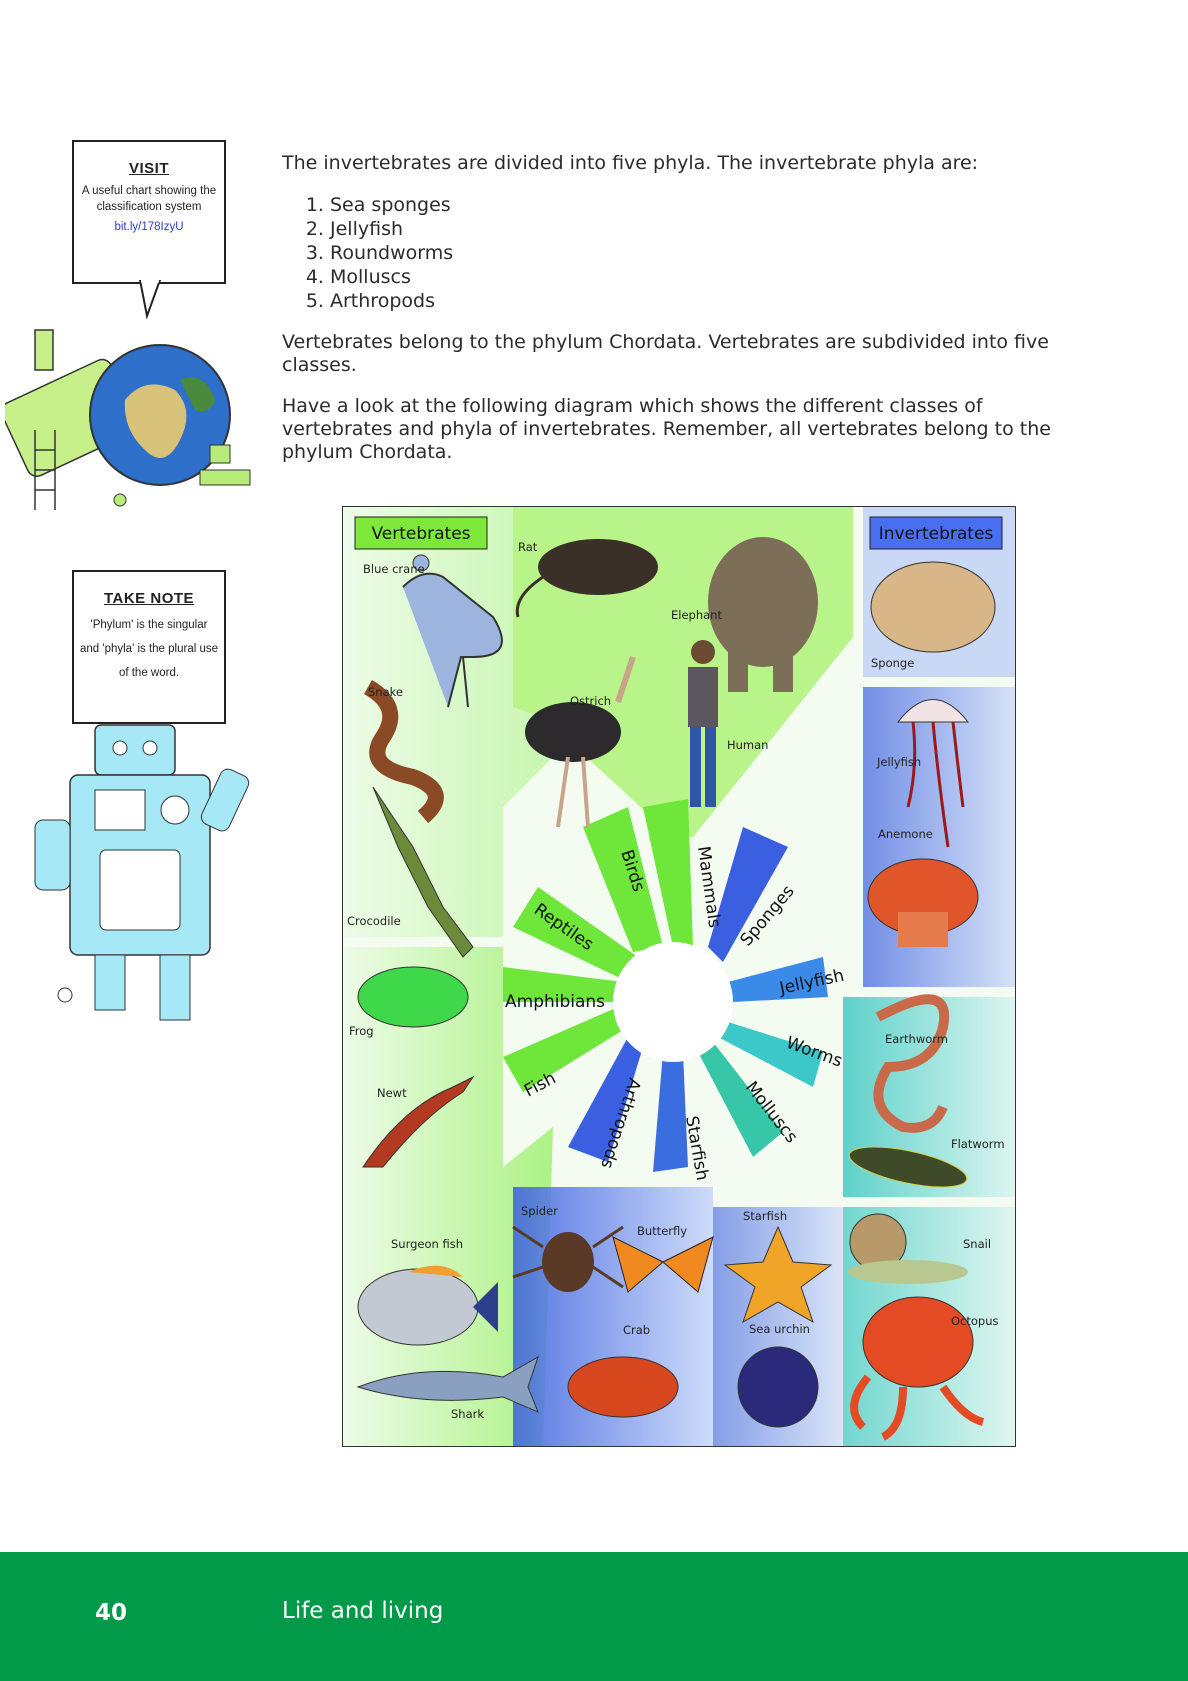  I want to click on animal-label: Butterfly, so click(662, 1231).